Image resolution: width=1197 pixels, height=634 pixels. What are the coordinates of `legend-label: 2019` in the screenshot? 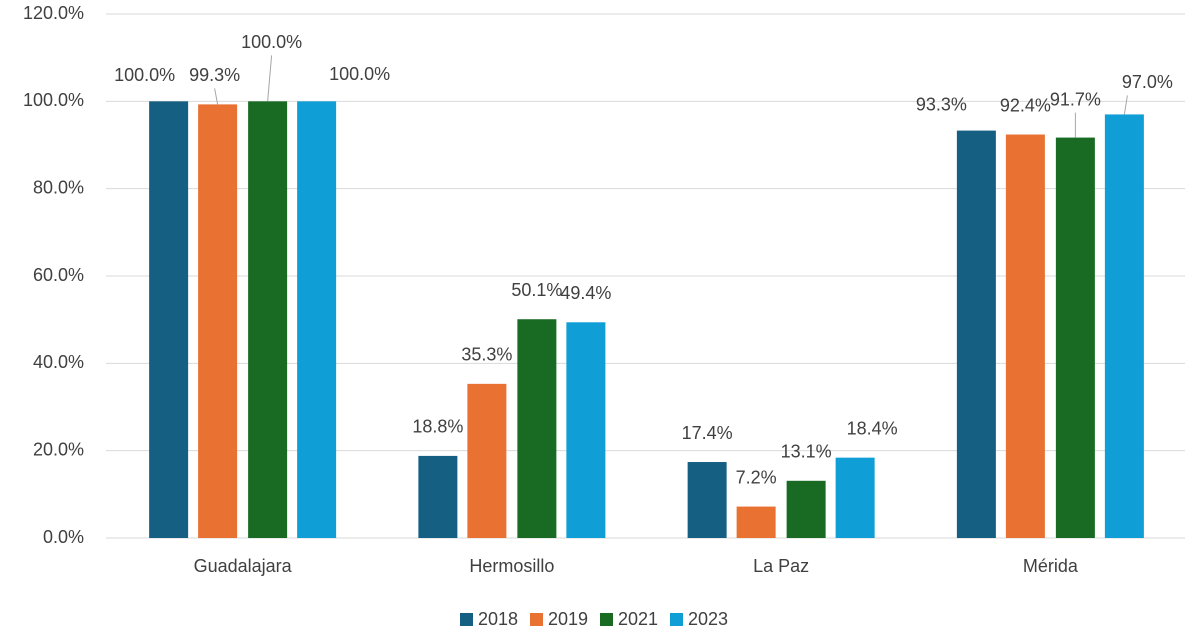 It's located at (568, 619).